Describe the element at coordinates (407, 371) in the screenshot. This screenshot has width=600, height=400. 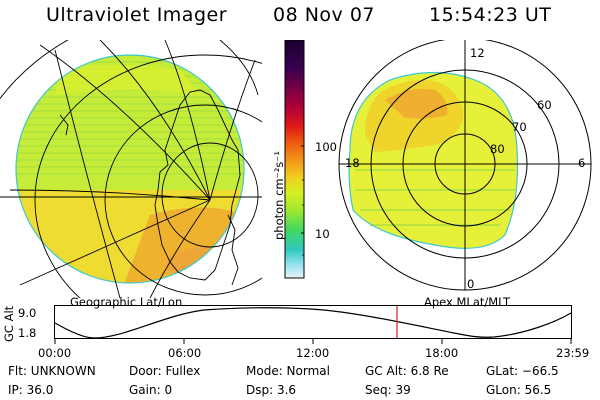
I see `status-gc-alt: GC Alt: 6.8 Re` at that location.